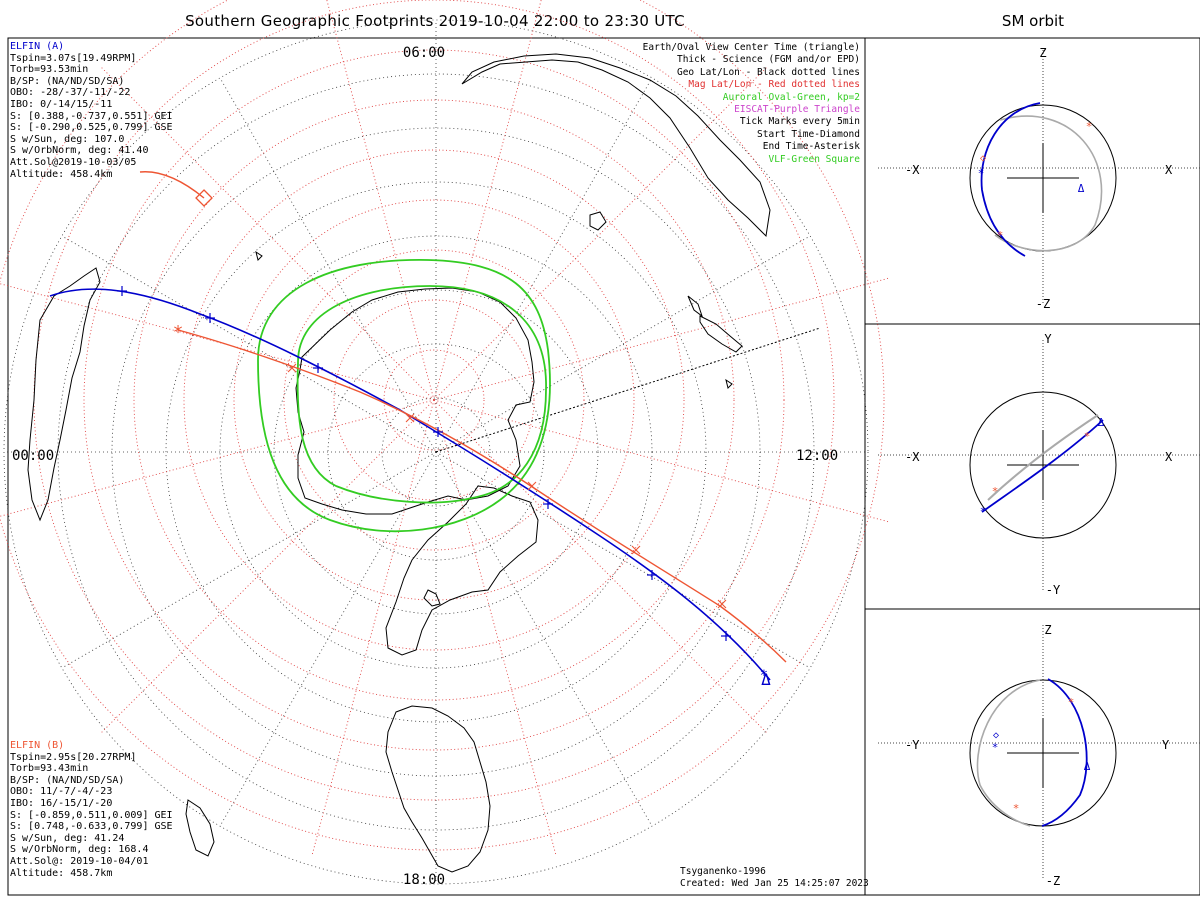 Image resolution: width=1200 pixels, height=900 pixels. What do you see at coordinates (628, 390) in the screenshot?
I see `view-center-line` at bounding box center [628, 390].